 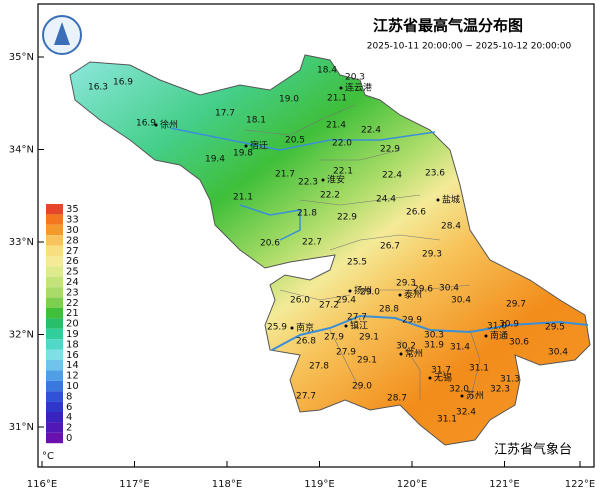 I want to click on city-name: 常州, so click(x=414, y=354).